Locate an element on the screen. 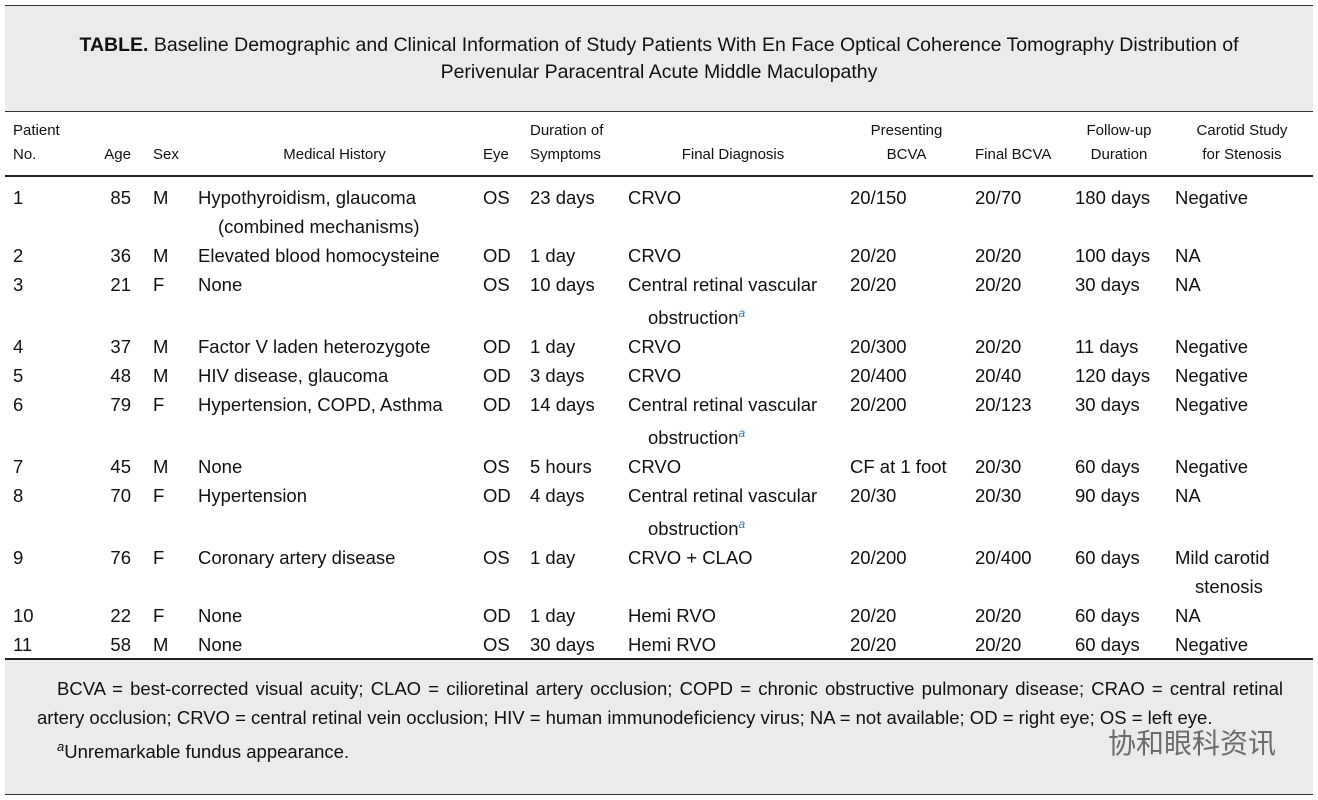  table-cell: 20/30 is located at coordinates (998, 496).